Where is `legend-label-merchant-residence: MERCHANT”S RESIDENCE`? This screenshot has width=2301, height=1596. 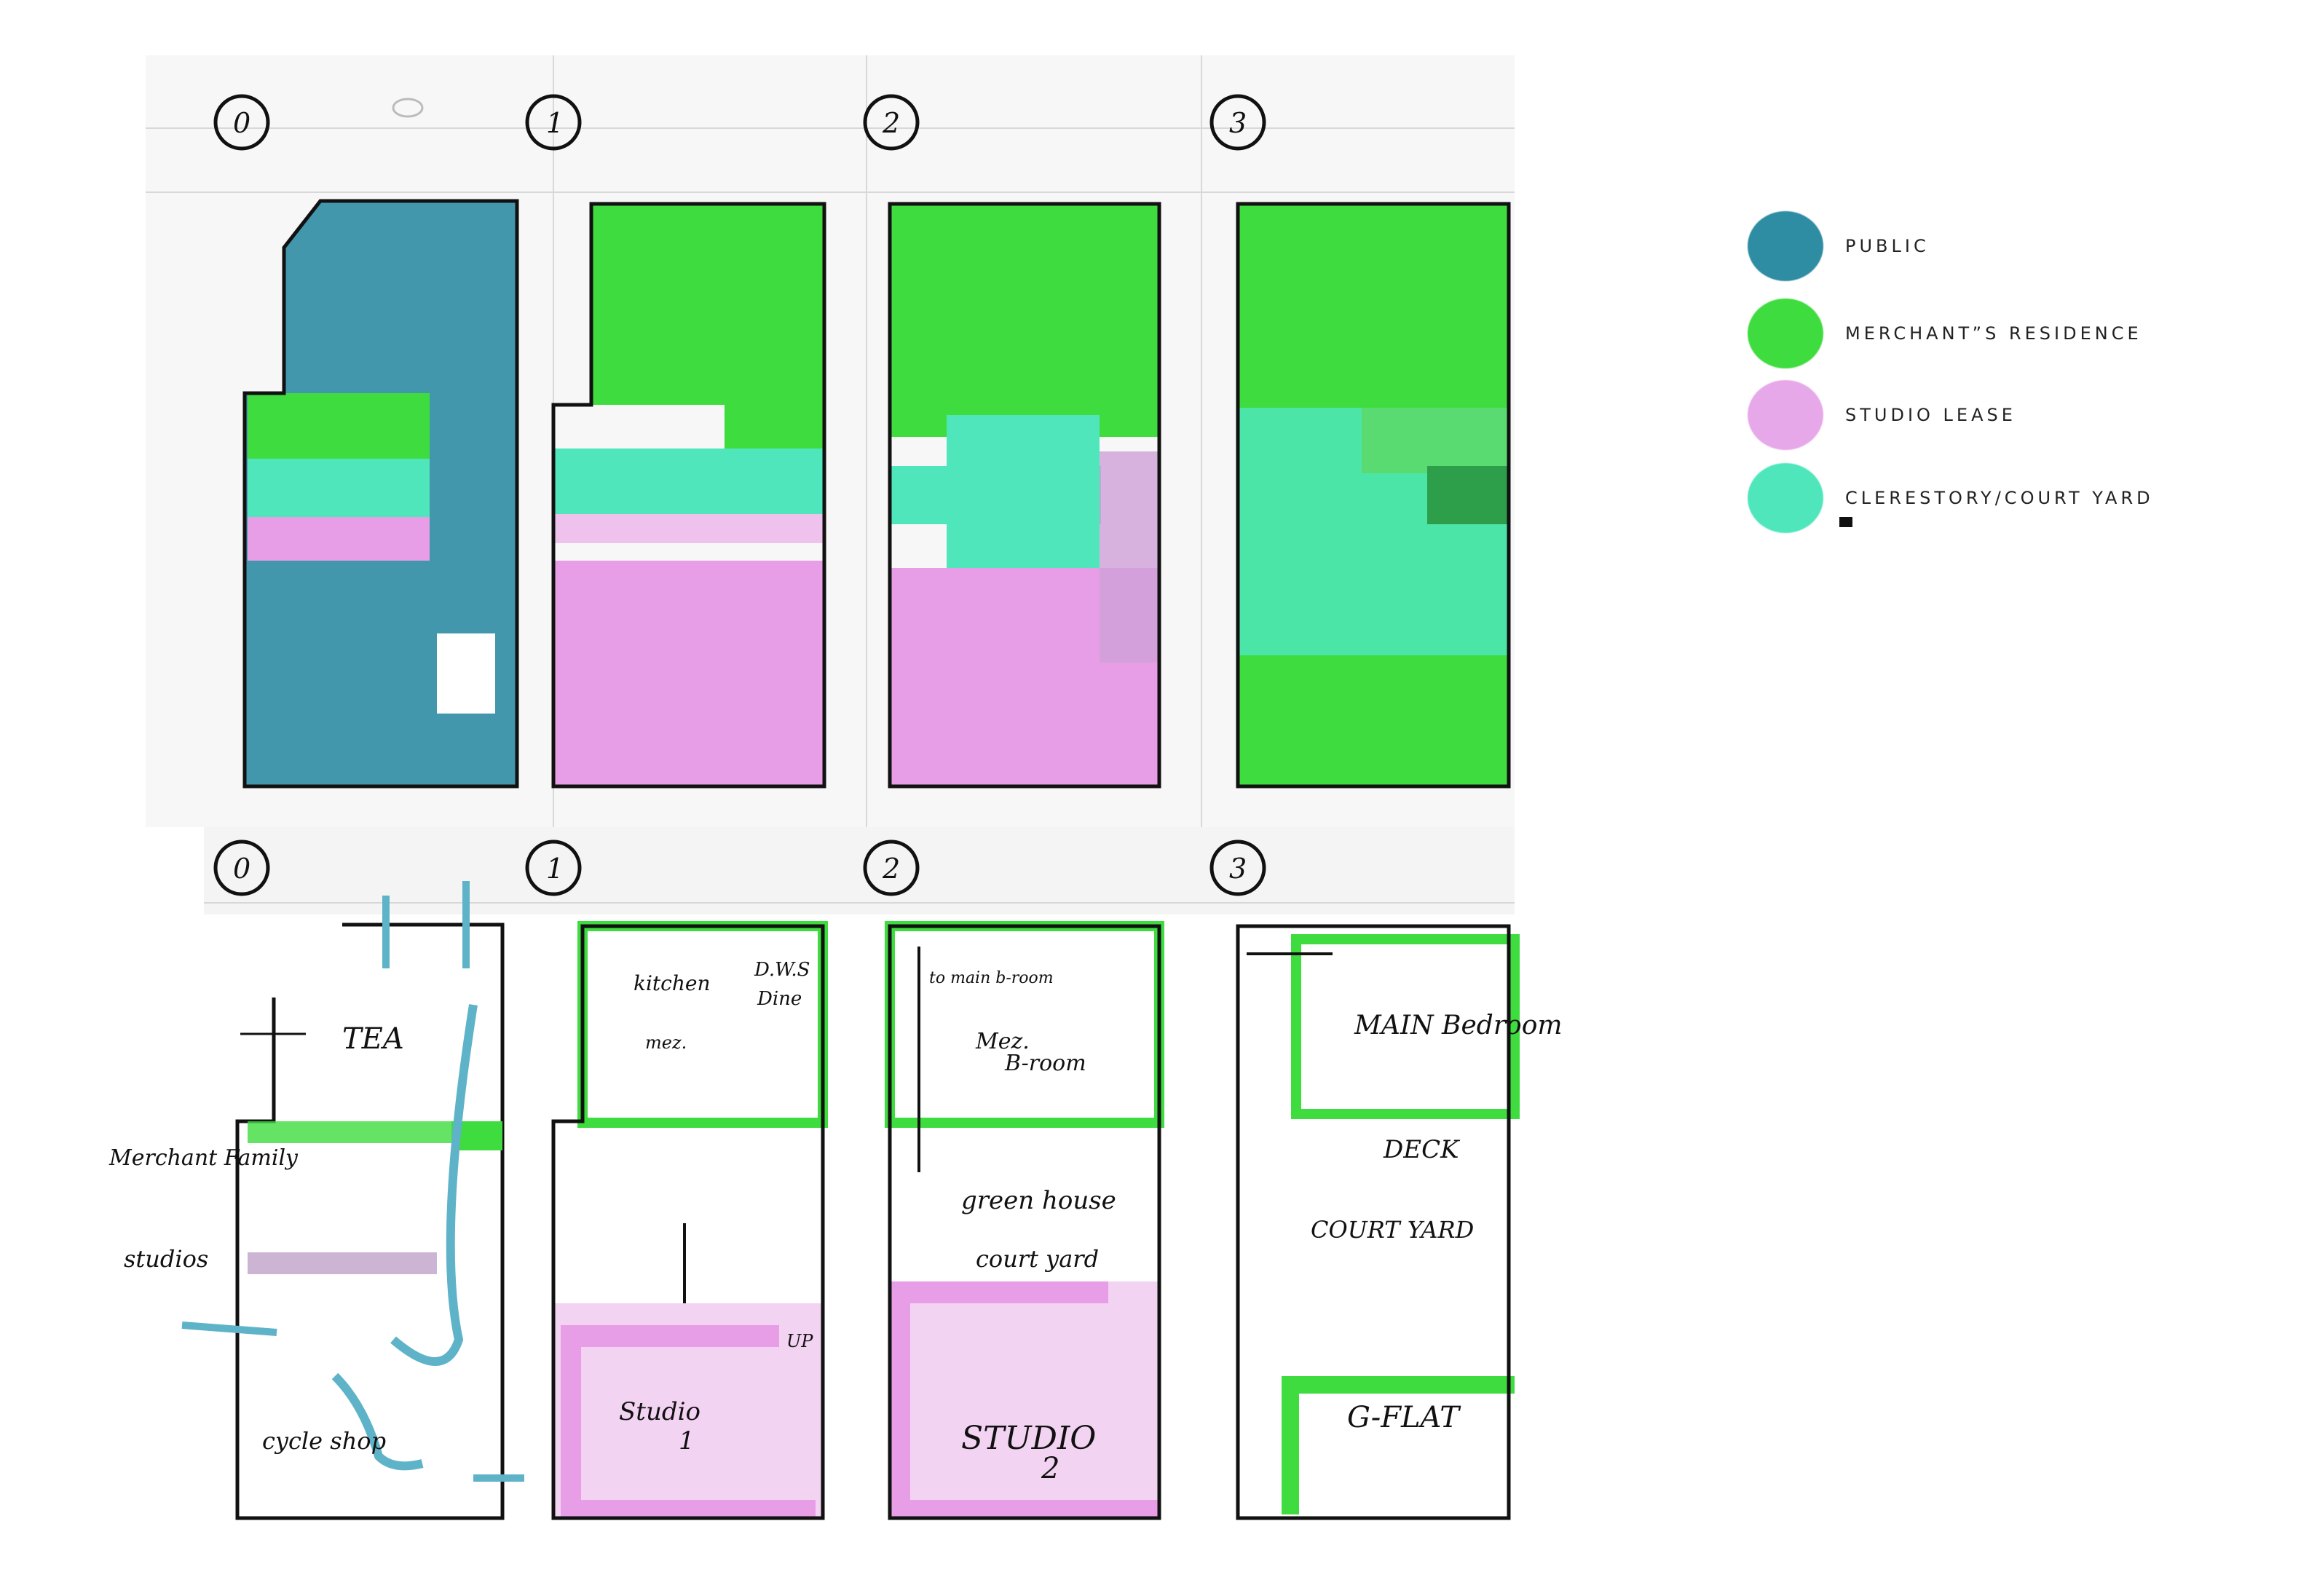 legend-label-merchant-residence: MERCHANT”S RESIDENCE is located at coordinates (1994, 333).